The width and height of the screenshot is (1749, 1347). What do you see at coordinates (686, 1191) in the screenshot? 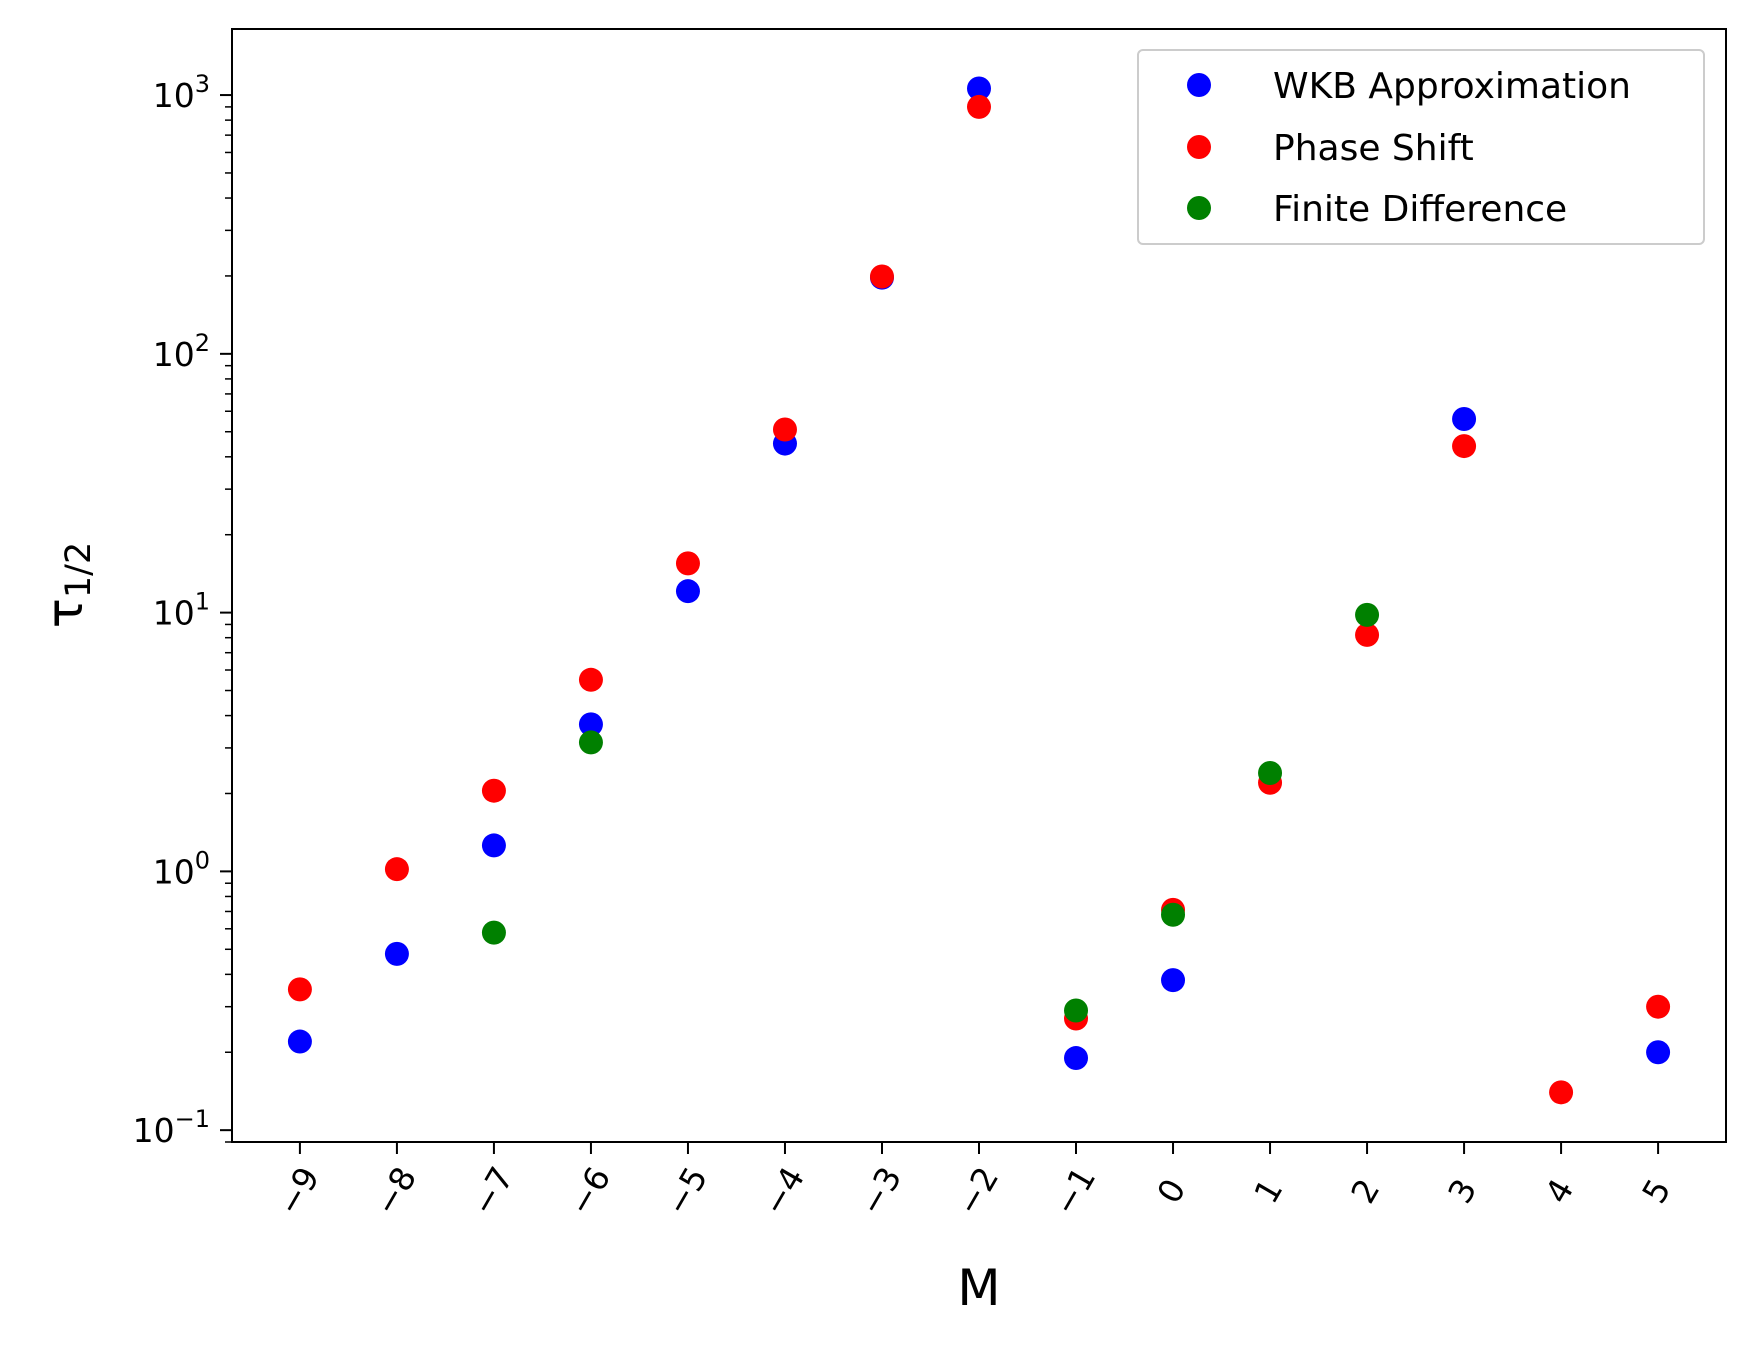
I see `x-tick-label: −5` at bounding box center [686, 1191].